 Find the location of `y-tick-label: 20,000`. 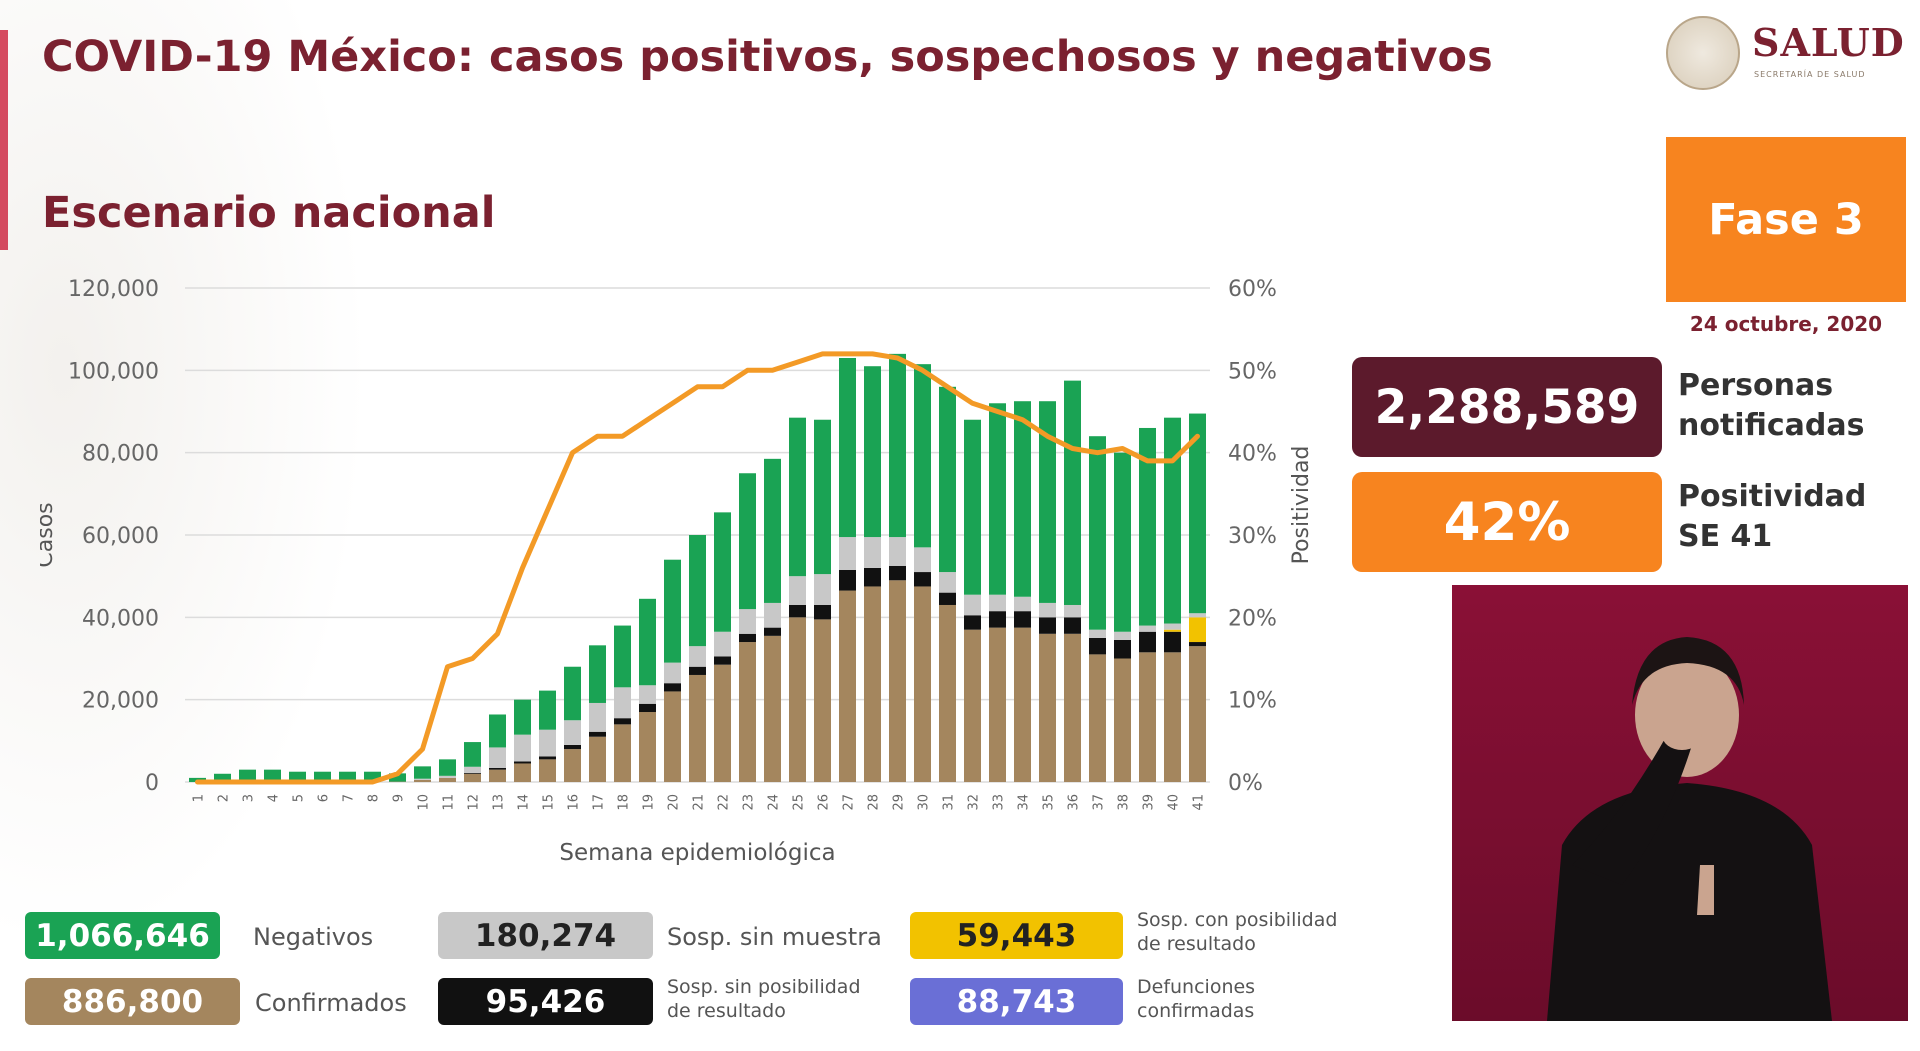

y-tick-label: 20,000 is located at coordinates (120, 701).